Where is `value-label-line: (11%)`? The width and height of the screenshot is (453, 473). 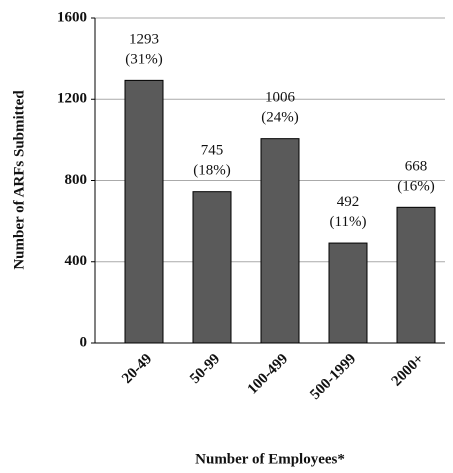
value-label-line: (11%) is located at coordinates (348, 223).